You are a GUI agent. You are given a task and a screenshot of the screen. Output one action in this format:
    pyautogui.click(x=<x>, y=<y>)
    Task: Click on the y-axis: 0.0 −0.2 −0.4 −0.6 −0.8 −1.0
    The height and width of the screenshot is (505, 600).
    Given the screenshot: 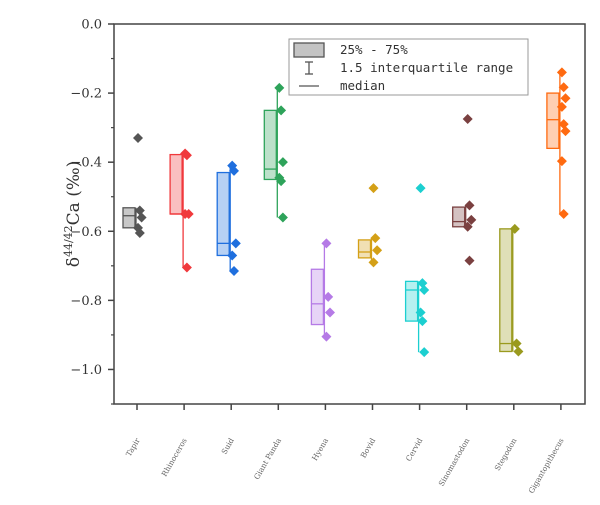 What is the action you would take?
    pyautogui.click(x=92, y=211)
    